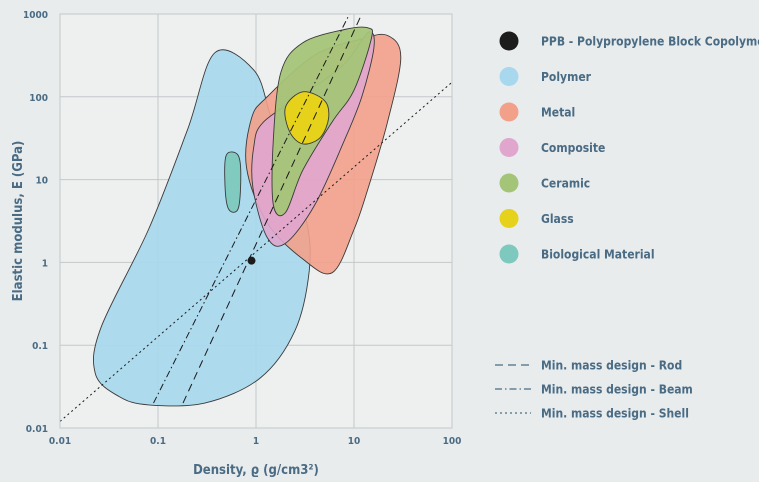 Image resolution: width=759 pixels, height=482 pixels. Describe the element at coordinates (598, 255) in the screenshot. I see `legend-label: Biological Material` at that location.